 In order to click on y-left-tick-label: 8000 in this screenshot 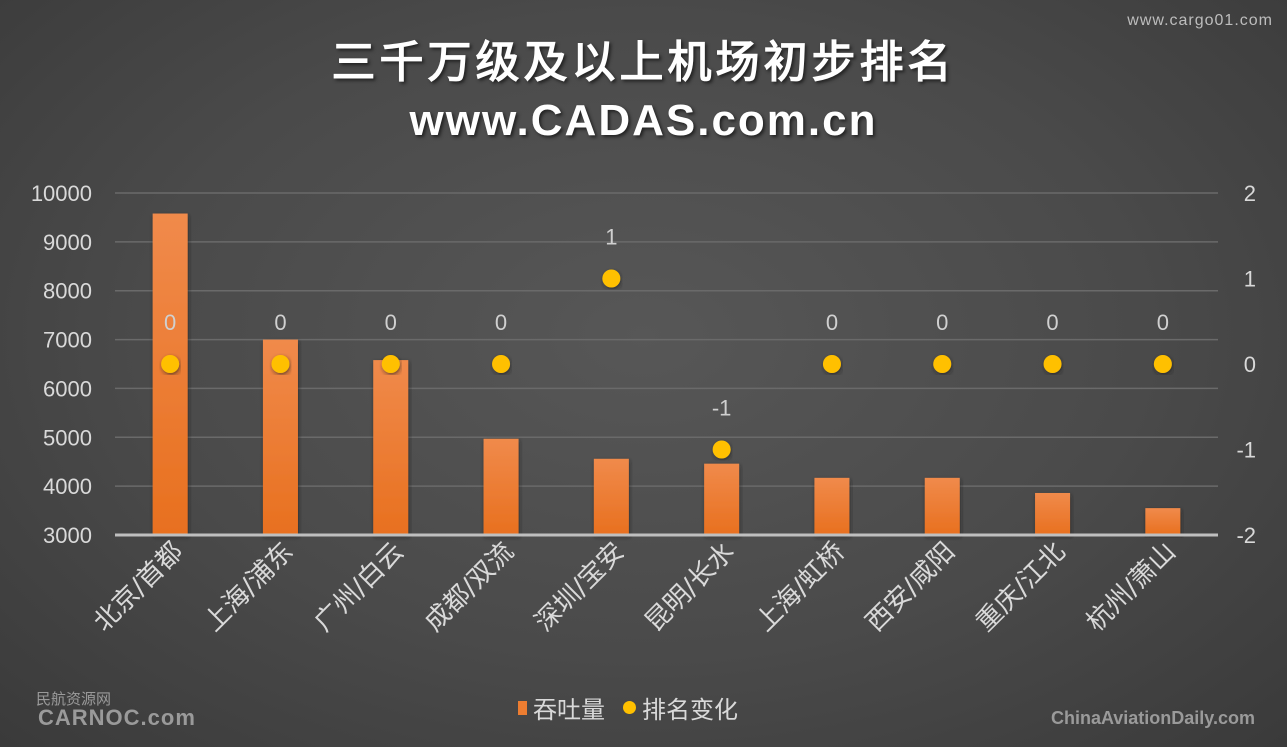, I will do `click(67, 291)`.